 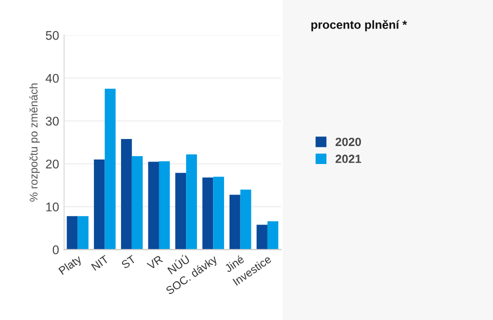 What do you see at coordinates (100, 262) in the screenshot?
I see `x-tick-label: NIT` at bounding box center [100, 262].